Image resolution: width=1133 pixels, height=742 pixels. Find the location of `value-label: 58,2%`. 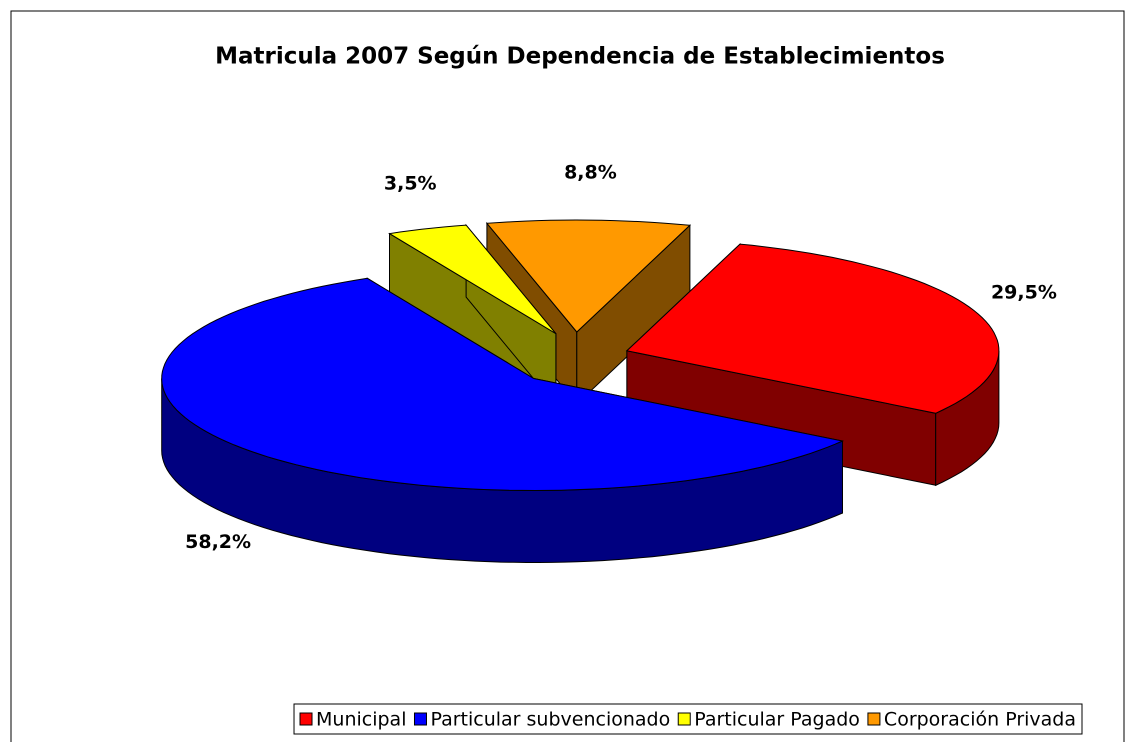

value-label: 58,2% is located at coordinates (218, 542).